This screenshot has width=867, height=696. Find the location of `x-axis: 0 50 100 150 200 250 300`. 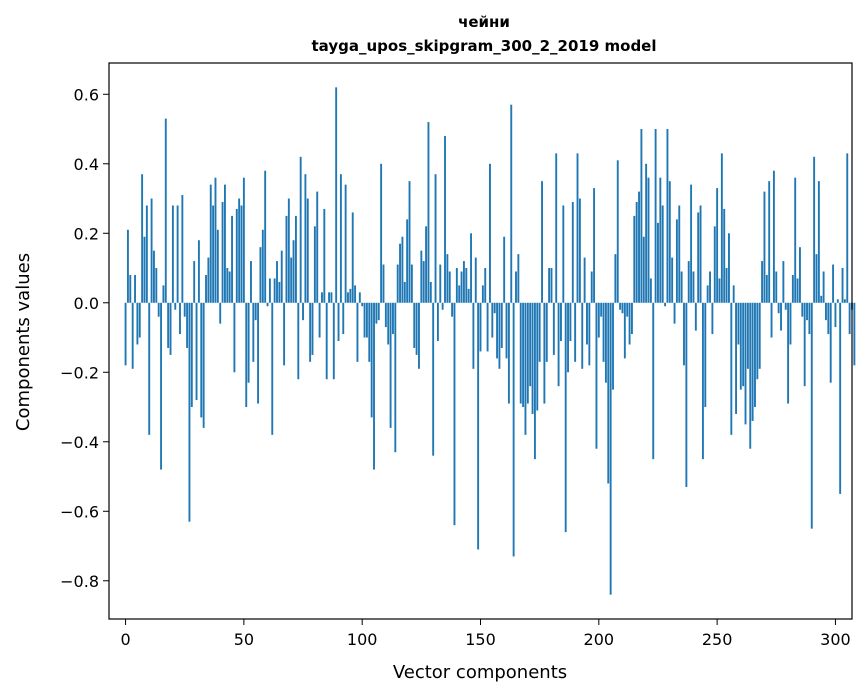

x-axis: 0 50 100 150 200 250 300 is located at coordinates (485, 634).